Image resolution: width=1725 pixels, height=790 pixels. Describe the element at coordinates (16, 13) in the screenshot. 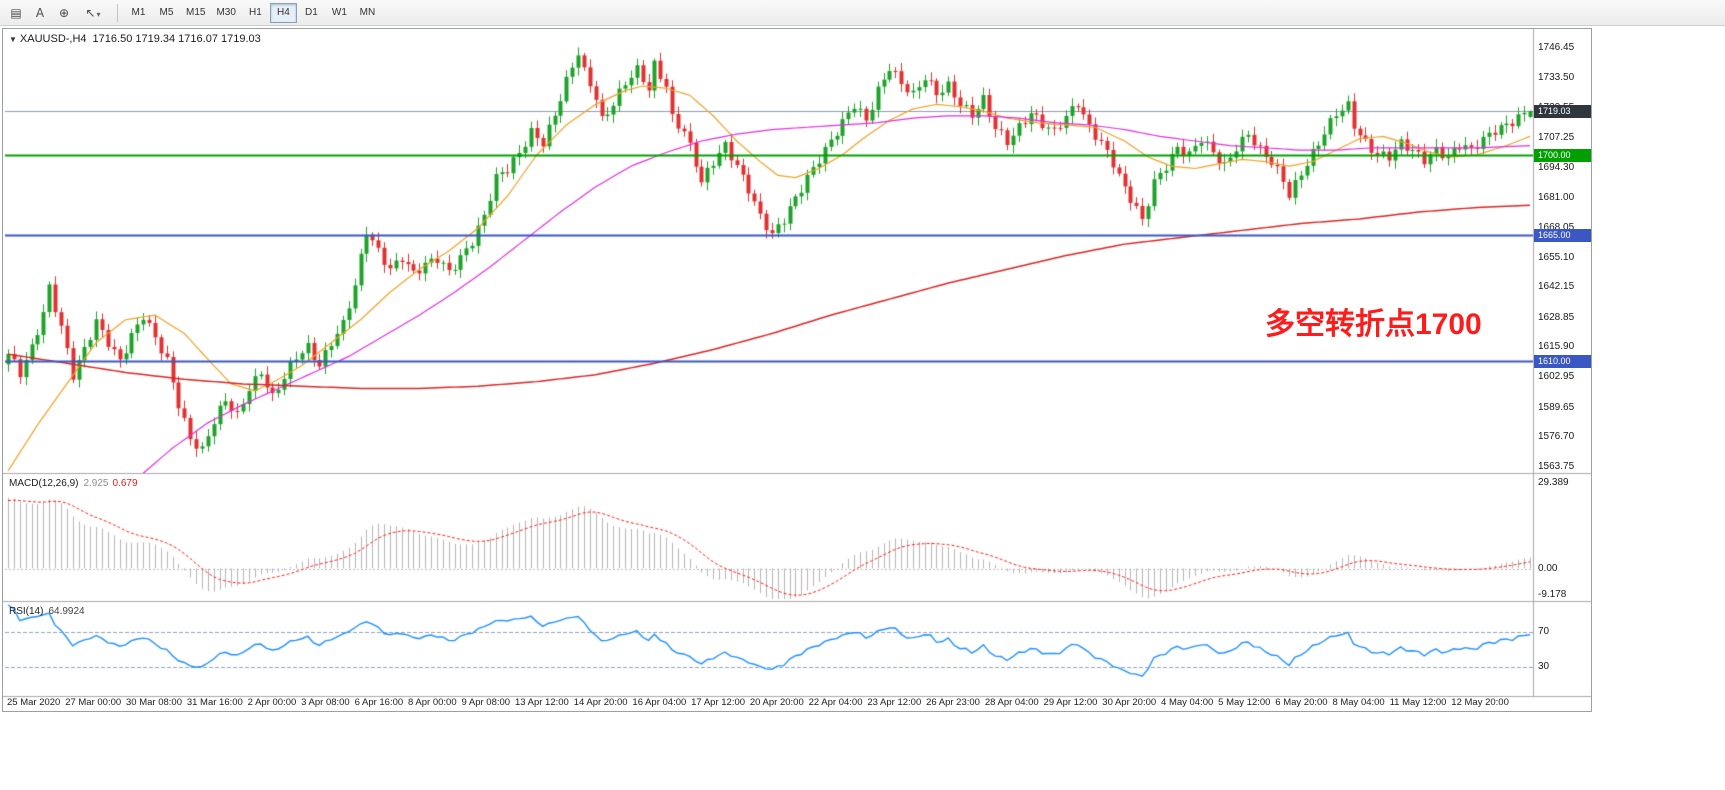

I see `chart-list-icon: ▤` at that location.